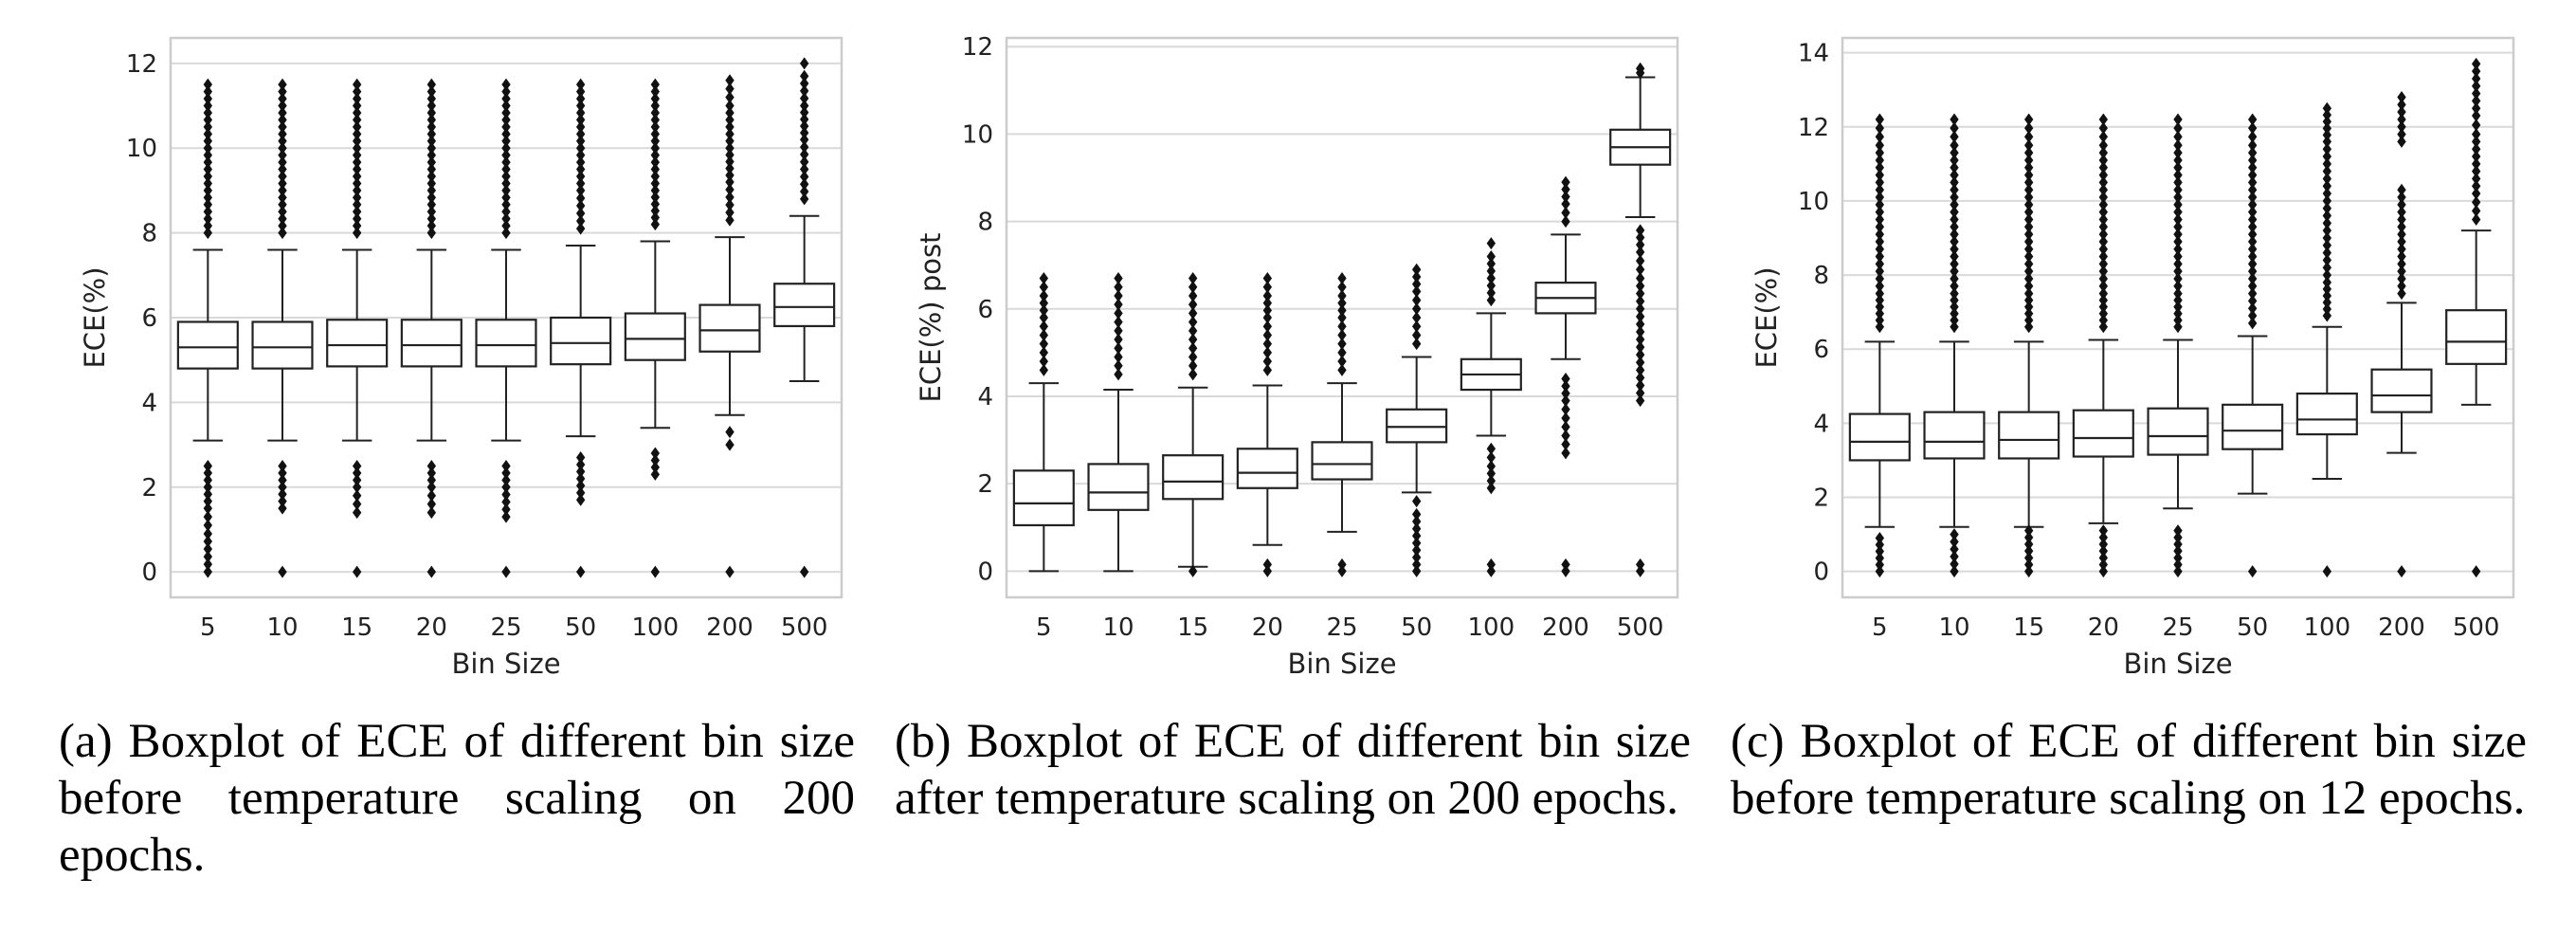 The height and width of the screenshot is (933, 2576). I want to click on x-tick-label: 5, so click(1044, 627).